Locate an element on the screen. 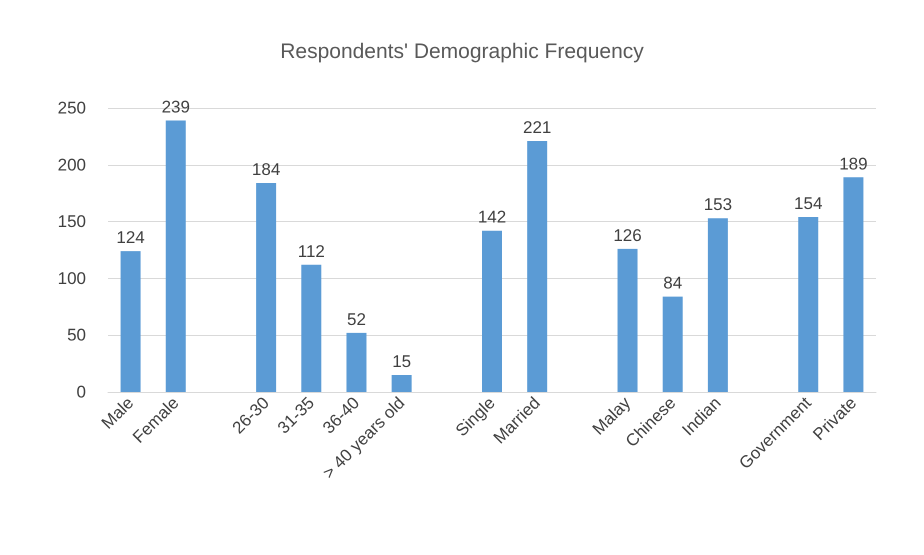 The width and height of the screenshot is (924, 555). data-label: 153 is located at coordinates (718, 204).